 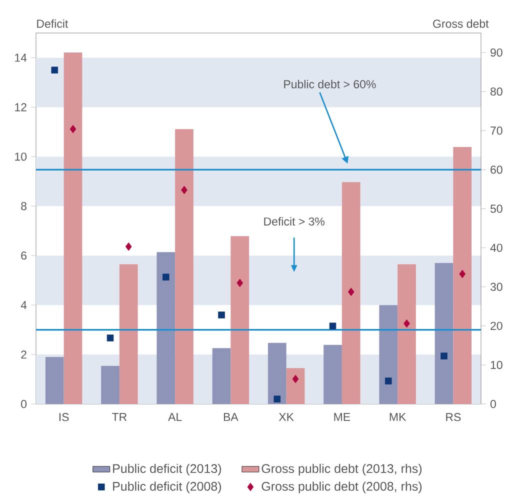 I want to click on y2-tick-label: 70, so click(x=496, y=130).